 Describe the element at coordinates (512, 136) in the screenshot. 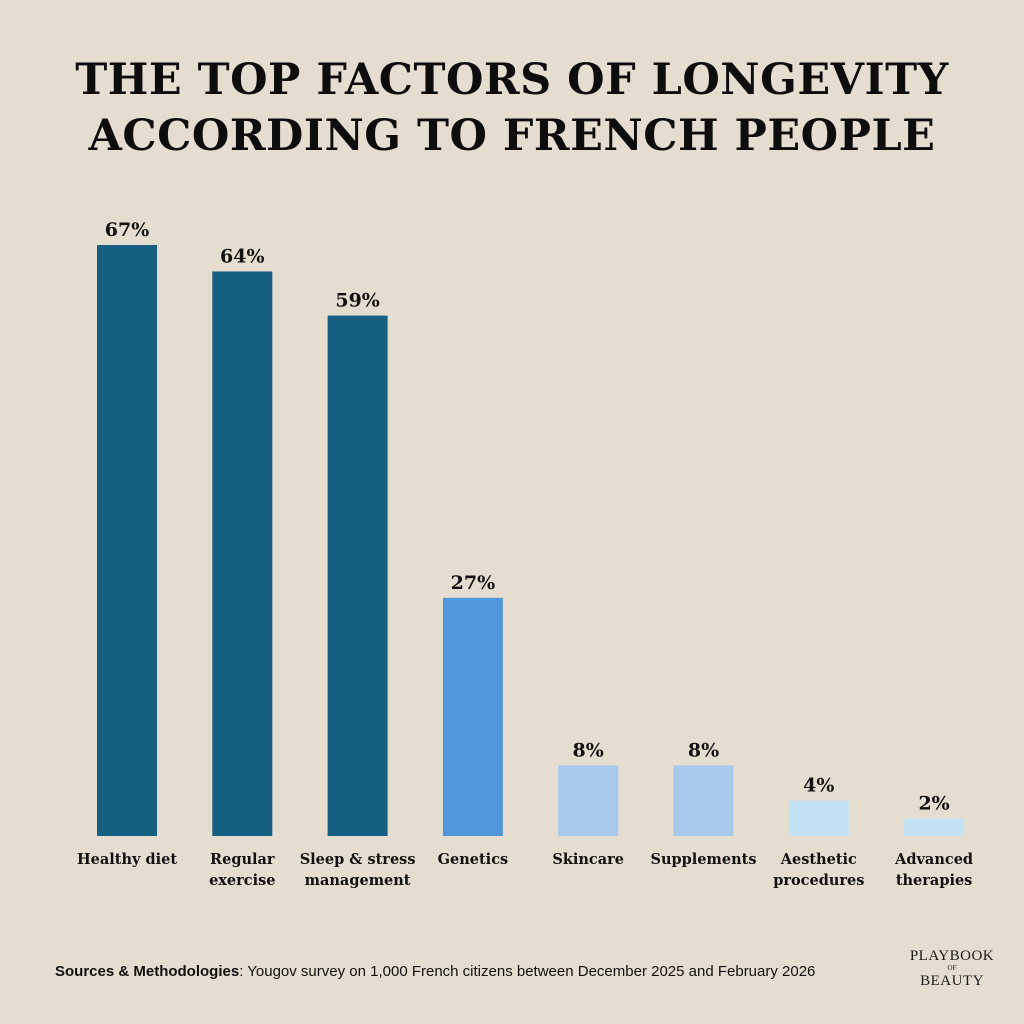

I see `chart-title-line-2: ACCORDING TO FRENCH PEOPLE` at that location.